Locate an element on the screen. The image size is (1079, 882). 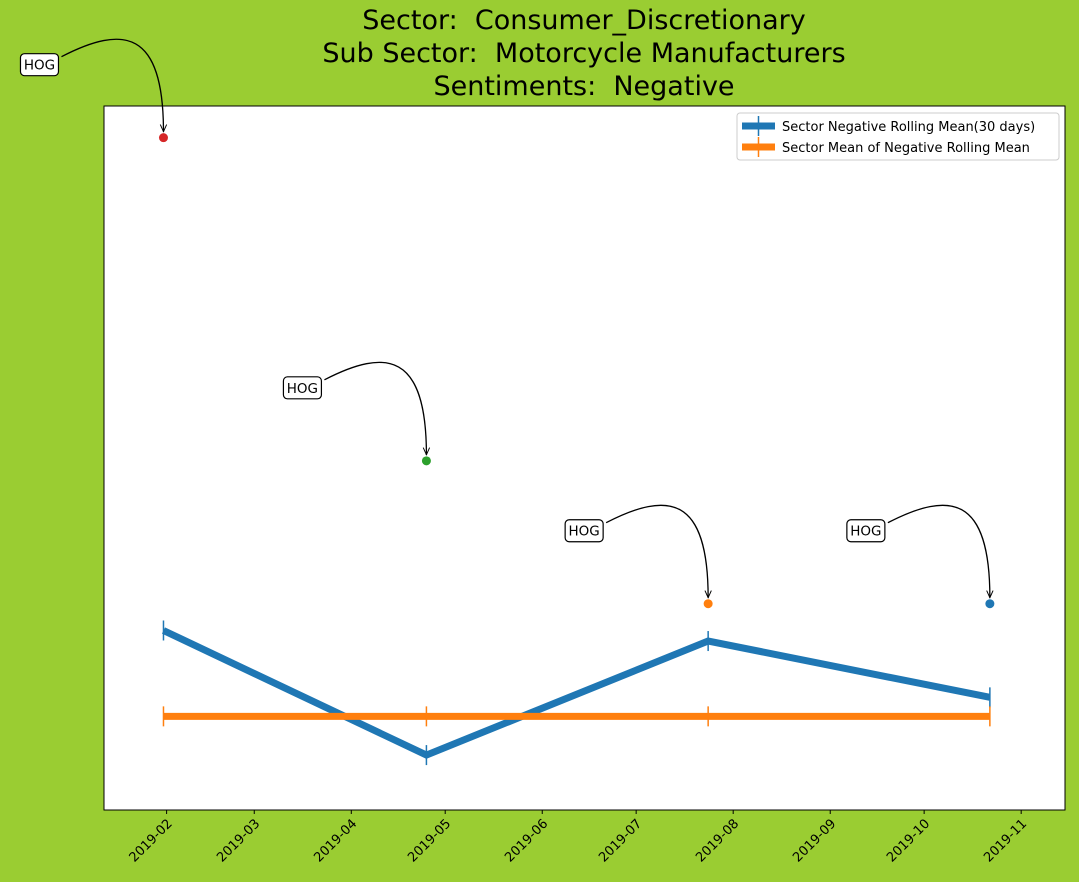
legend-entry: Sector Mean of Negative Rolling Mean is located at coordinates (906, 148).